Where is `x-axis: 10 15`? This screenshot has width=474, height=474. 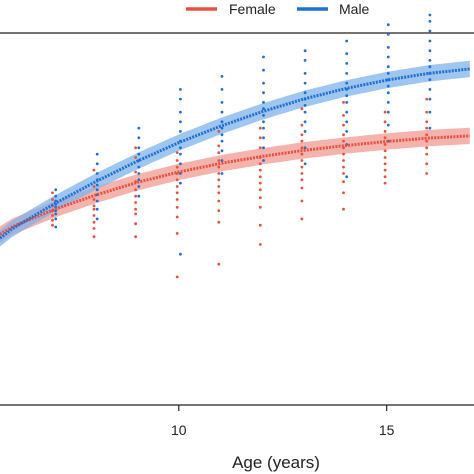
x-axis: 10 15 is located at coordinates (283, 421).